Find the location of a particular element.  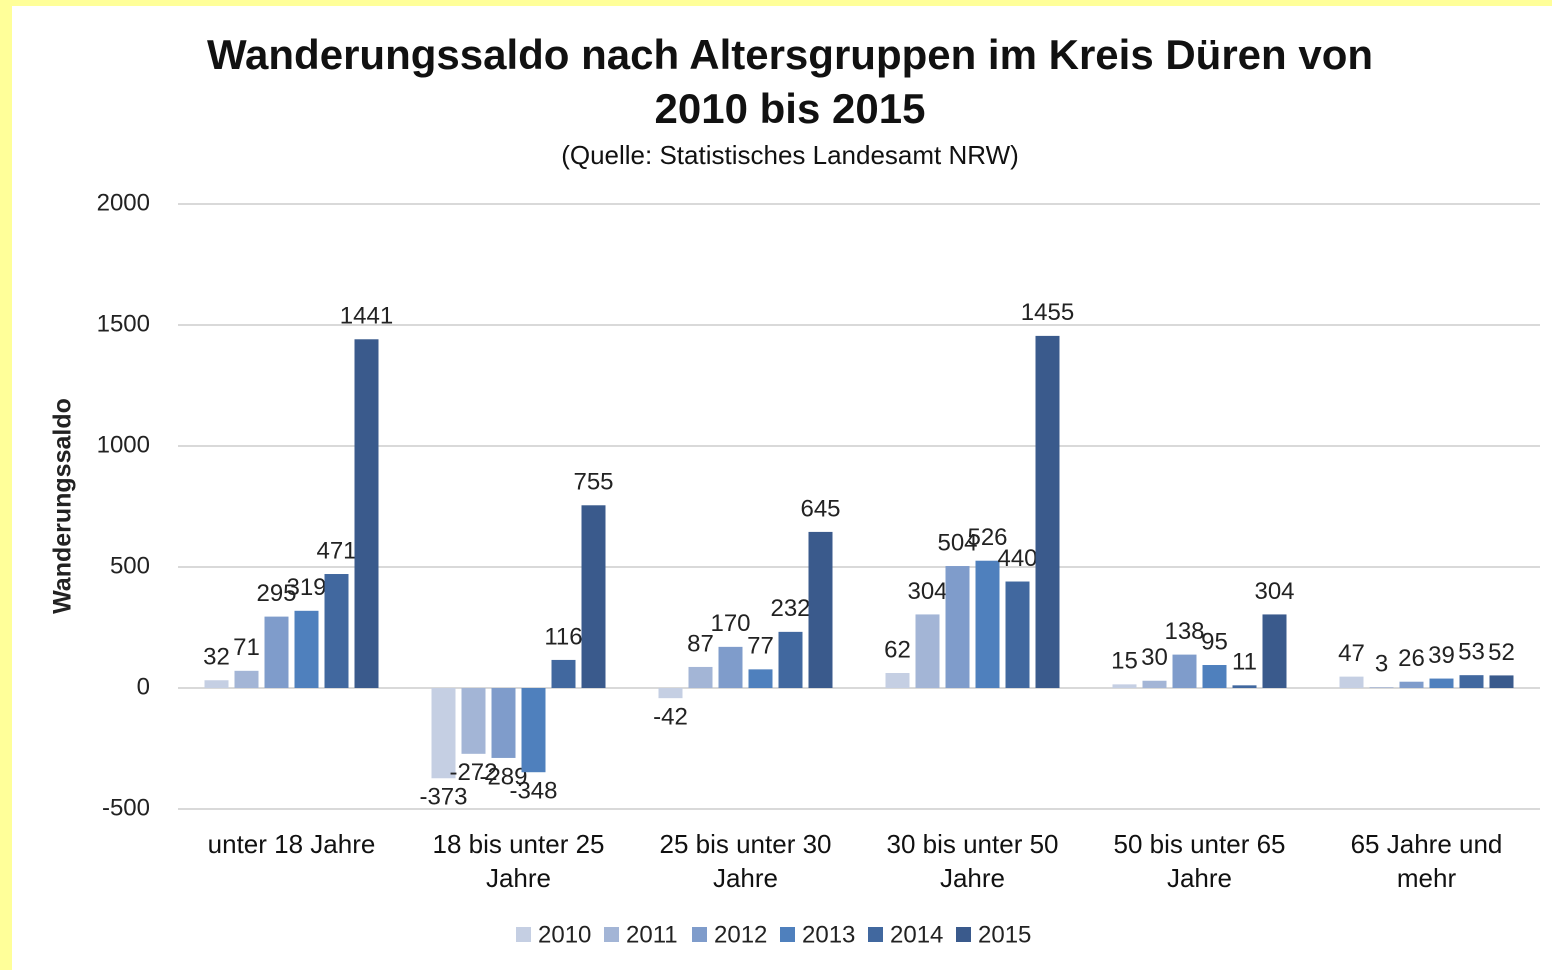

legend-label: 2011 is located at coordinates (652, 934).